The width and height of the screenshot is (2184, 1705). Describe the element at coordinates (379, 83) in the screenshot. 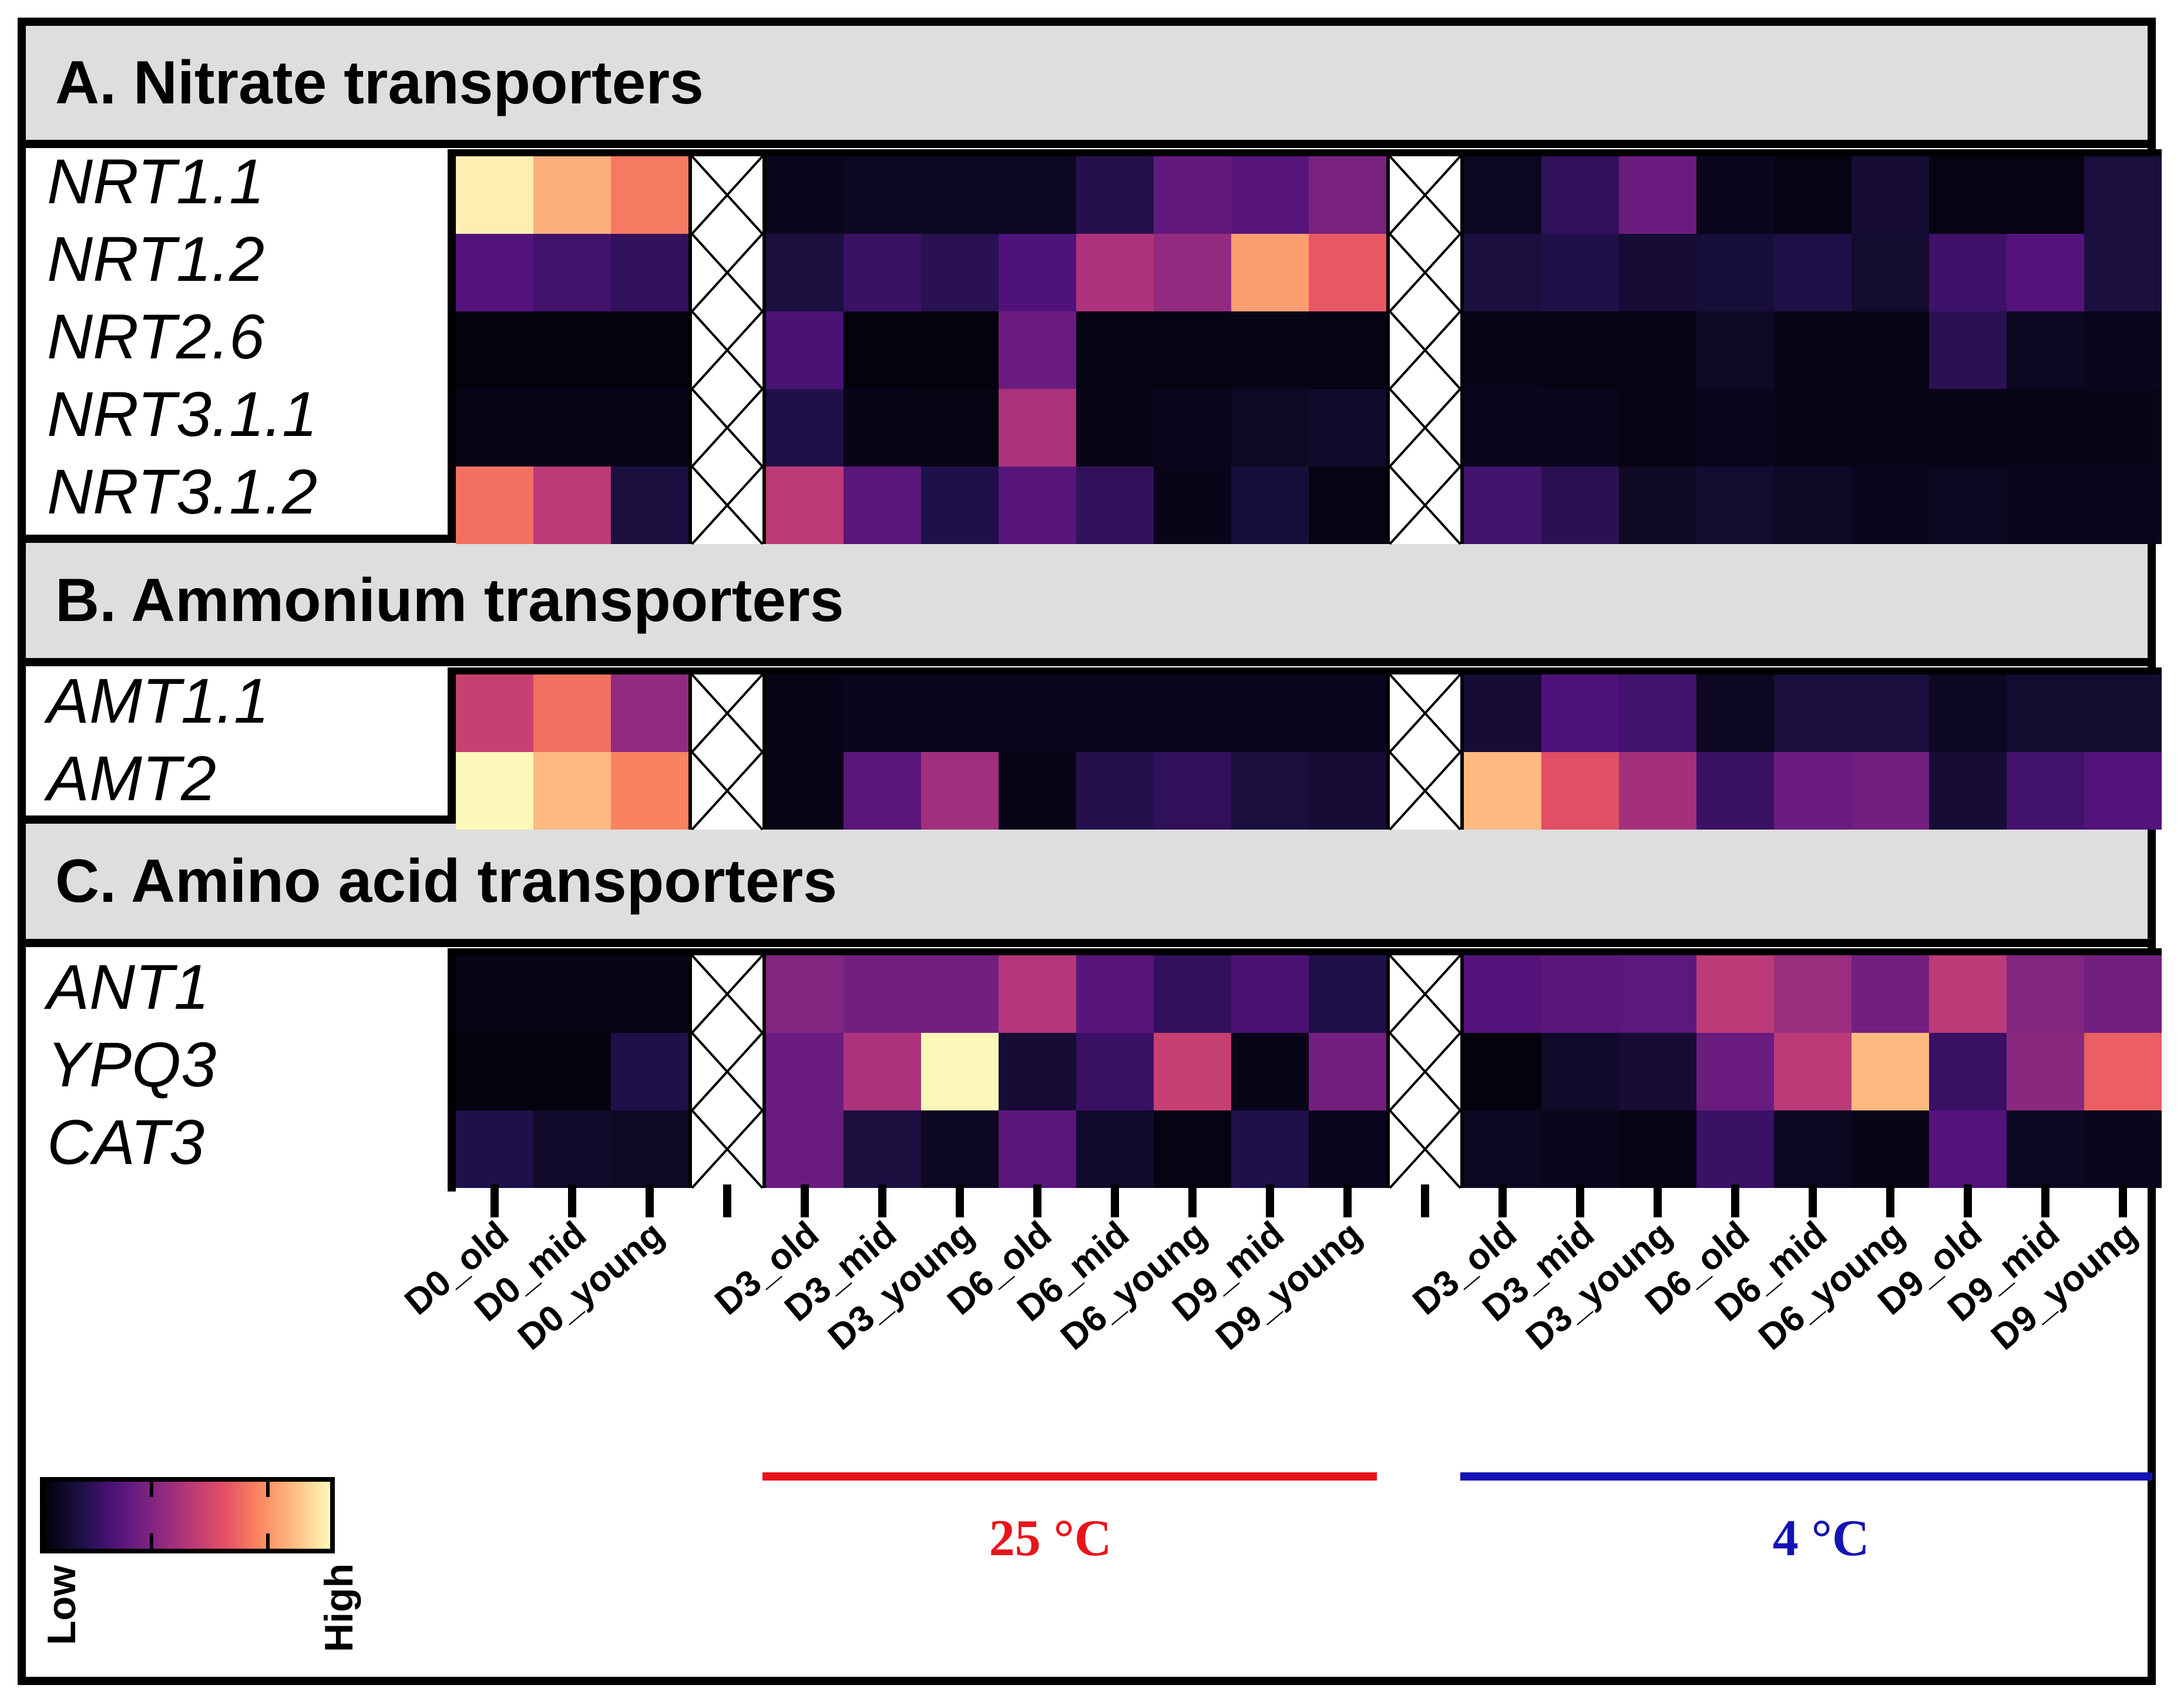

I see `section-title-nitrate: A. Nitrate transporters` at that location.